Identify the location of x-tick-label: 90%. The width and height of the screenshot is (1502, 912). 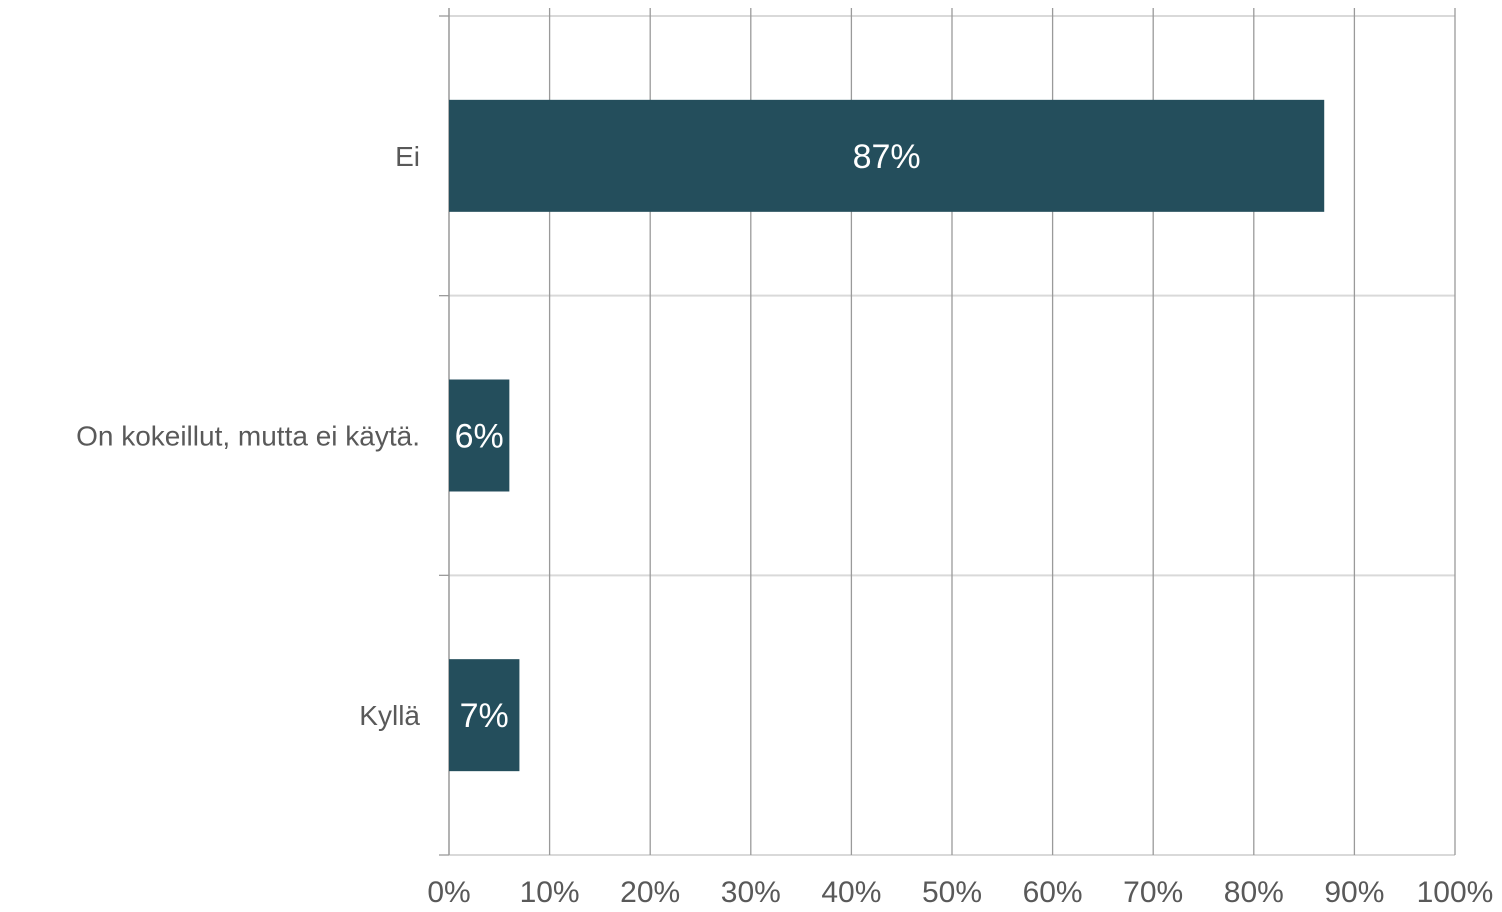
(1354, 892).